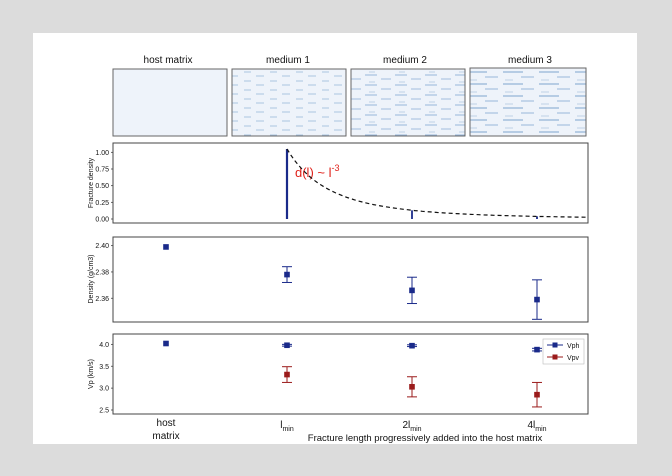 This screenshot has width=672, height=476. Describe the element at coordinates (437, 183) in the screenshot. I see `power-law-curve` at that location.